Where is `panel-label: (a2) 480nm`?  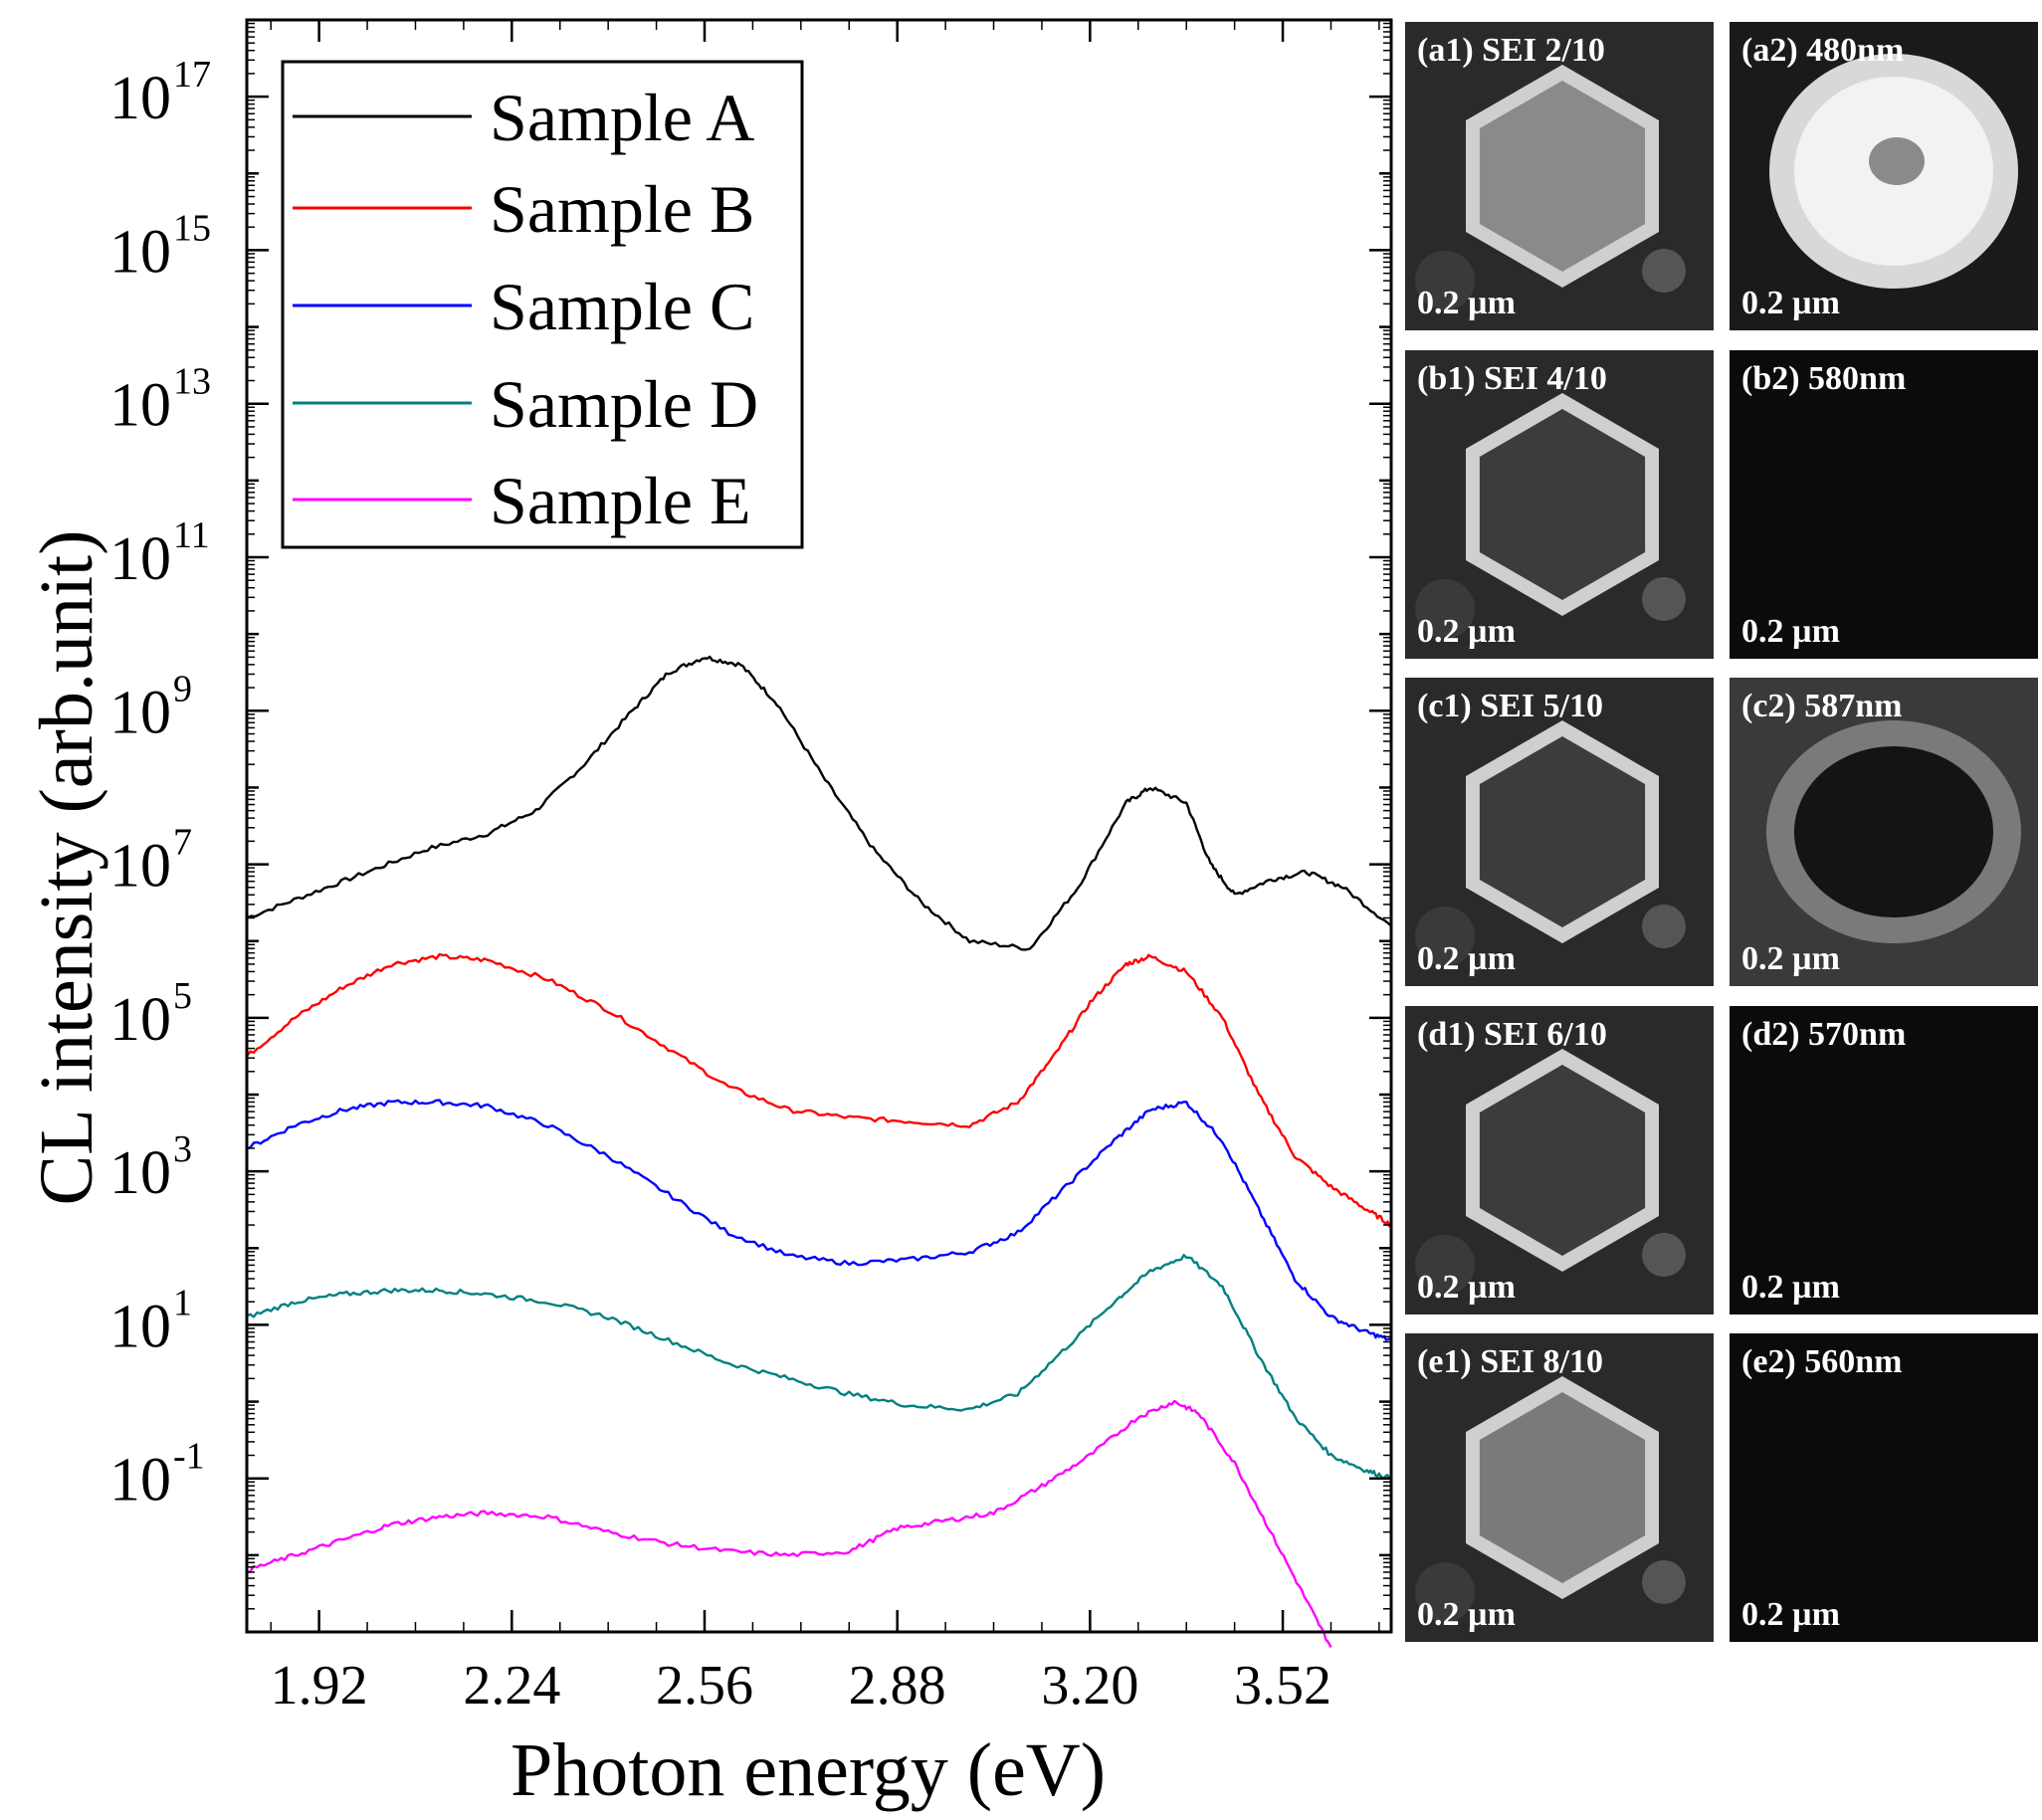 panel-label: (a2) 480nm is located at coordinates (1823, 50).